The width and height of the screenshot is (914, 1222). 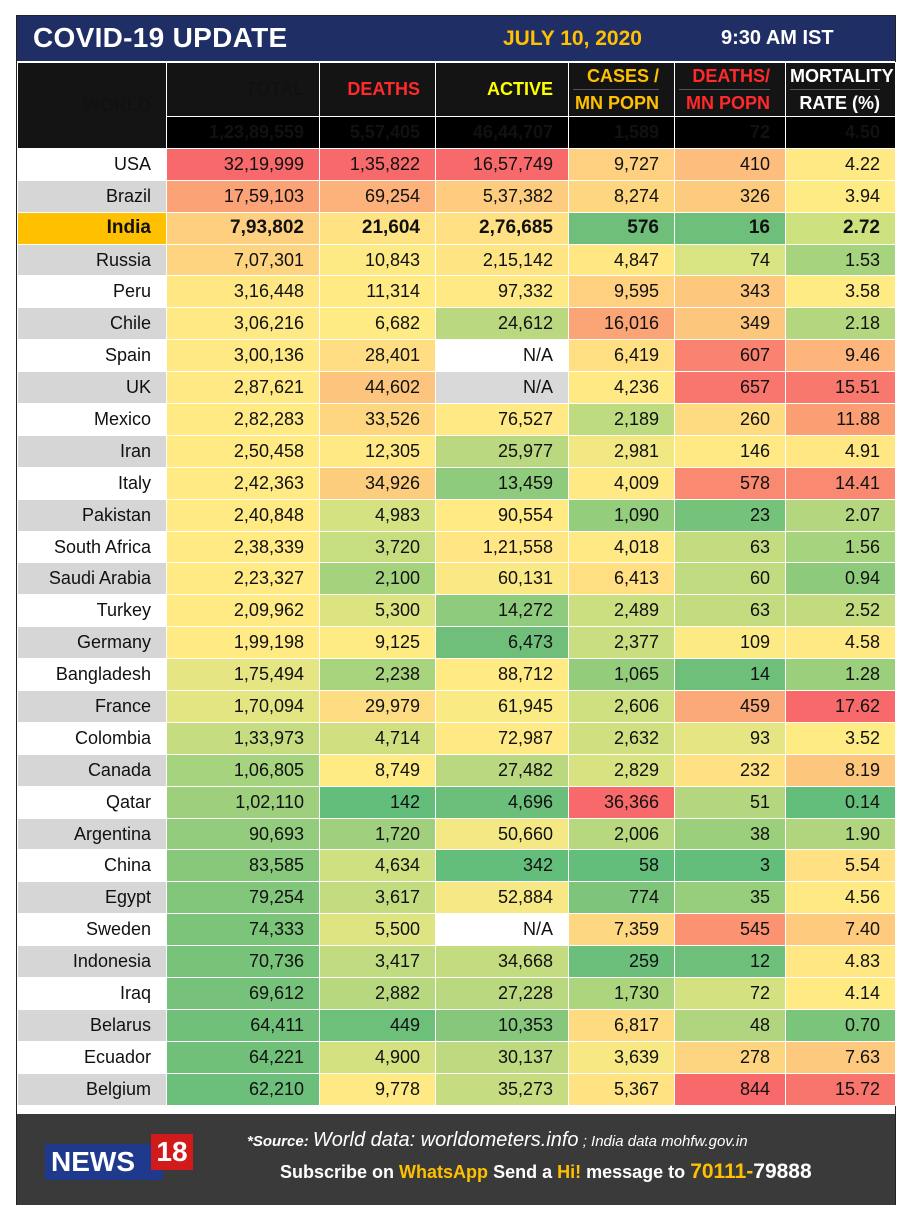 I want to click on cell-deaths-per-mn: 326, so click(x=730, y=196).